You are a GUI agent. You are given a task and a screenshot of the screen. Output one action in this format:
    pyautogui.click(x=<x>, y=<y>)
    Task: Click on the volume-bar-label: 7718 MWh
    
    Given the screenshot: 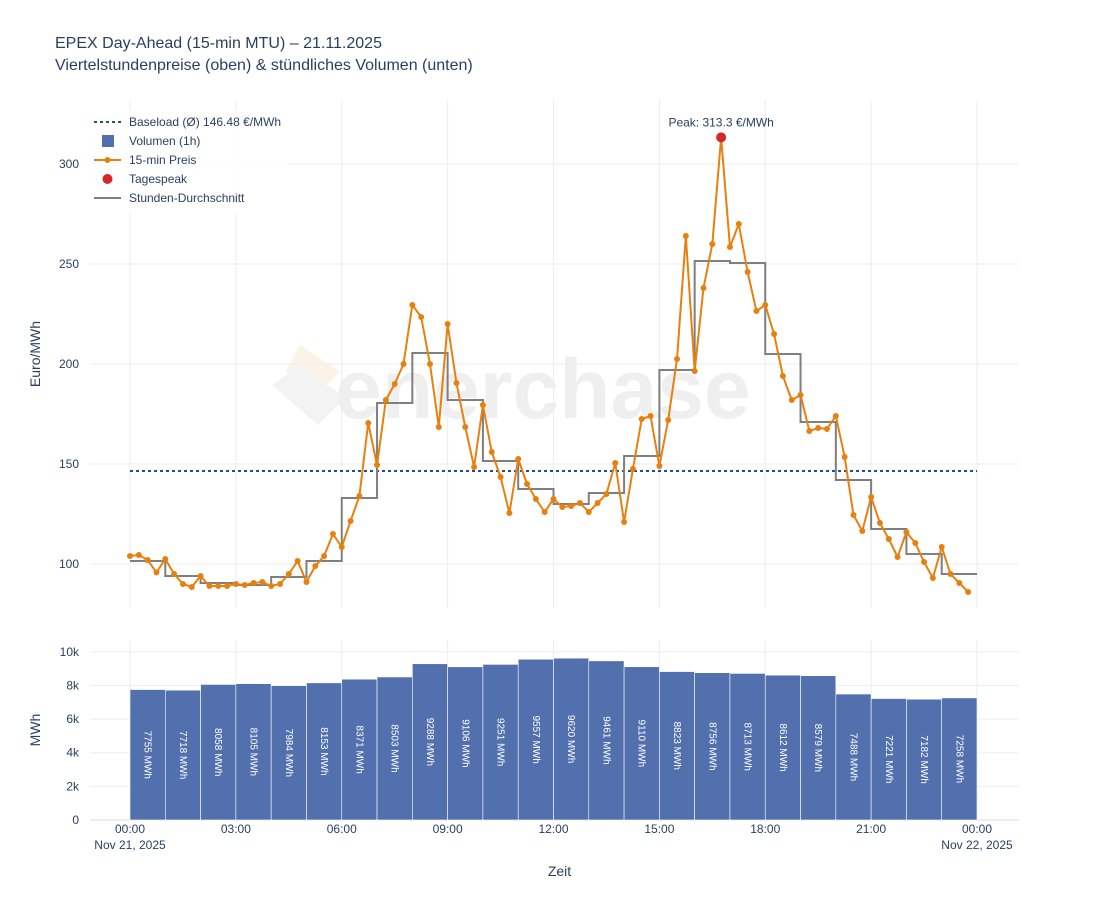 What is the action you would take?
    pyautogui.click(x=182, y=755)
    